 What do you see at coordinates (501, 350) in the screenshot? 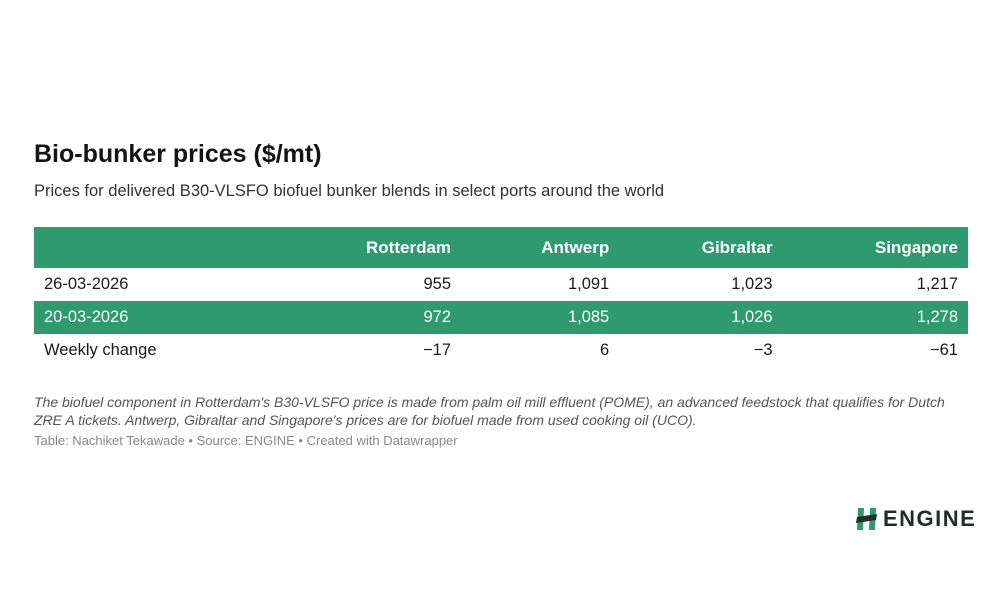
I see `table-row: Weekly change −17 6 −3 −61` at bounding box center [501, 350].